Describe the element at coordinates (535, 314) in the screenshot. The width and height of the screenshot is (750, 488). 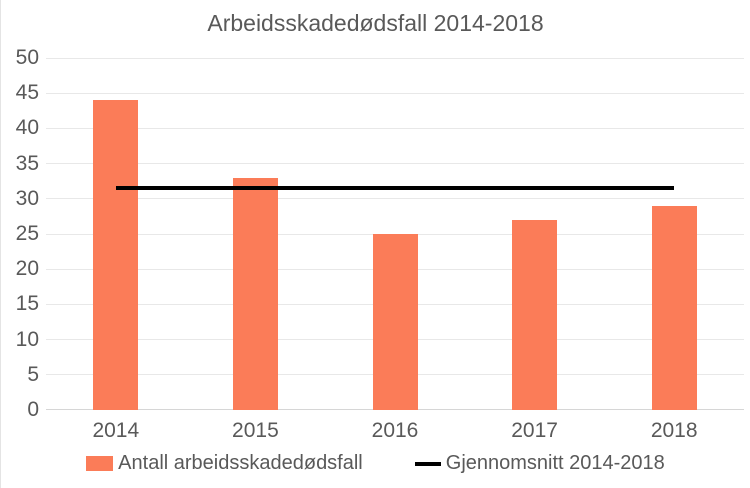
I see `bar-2017` at that location.